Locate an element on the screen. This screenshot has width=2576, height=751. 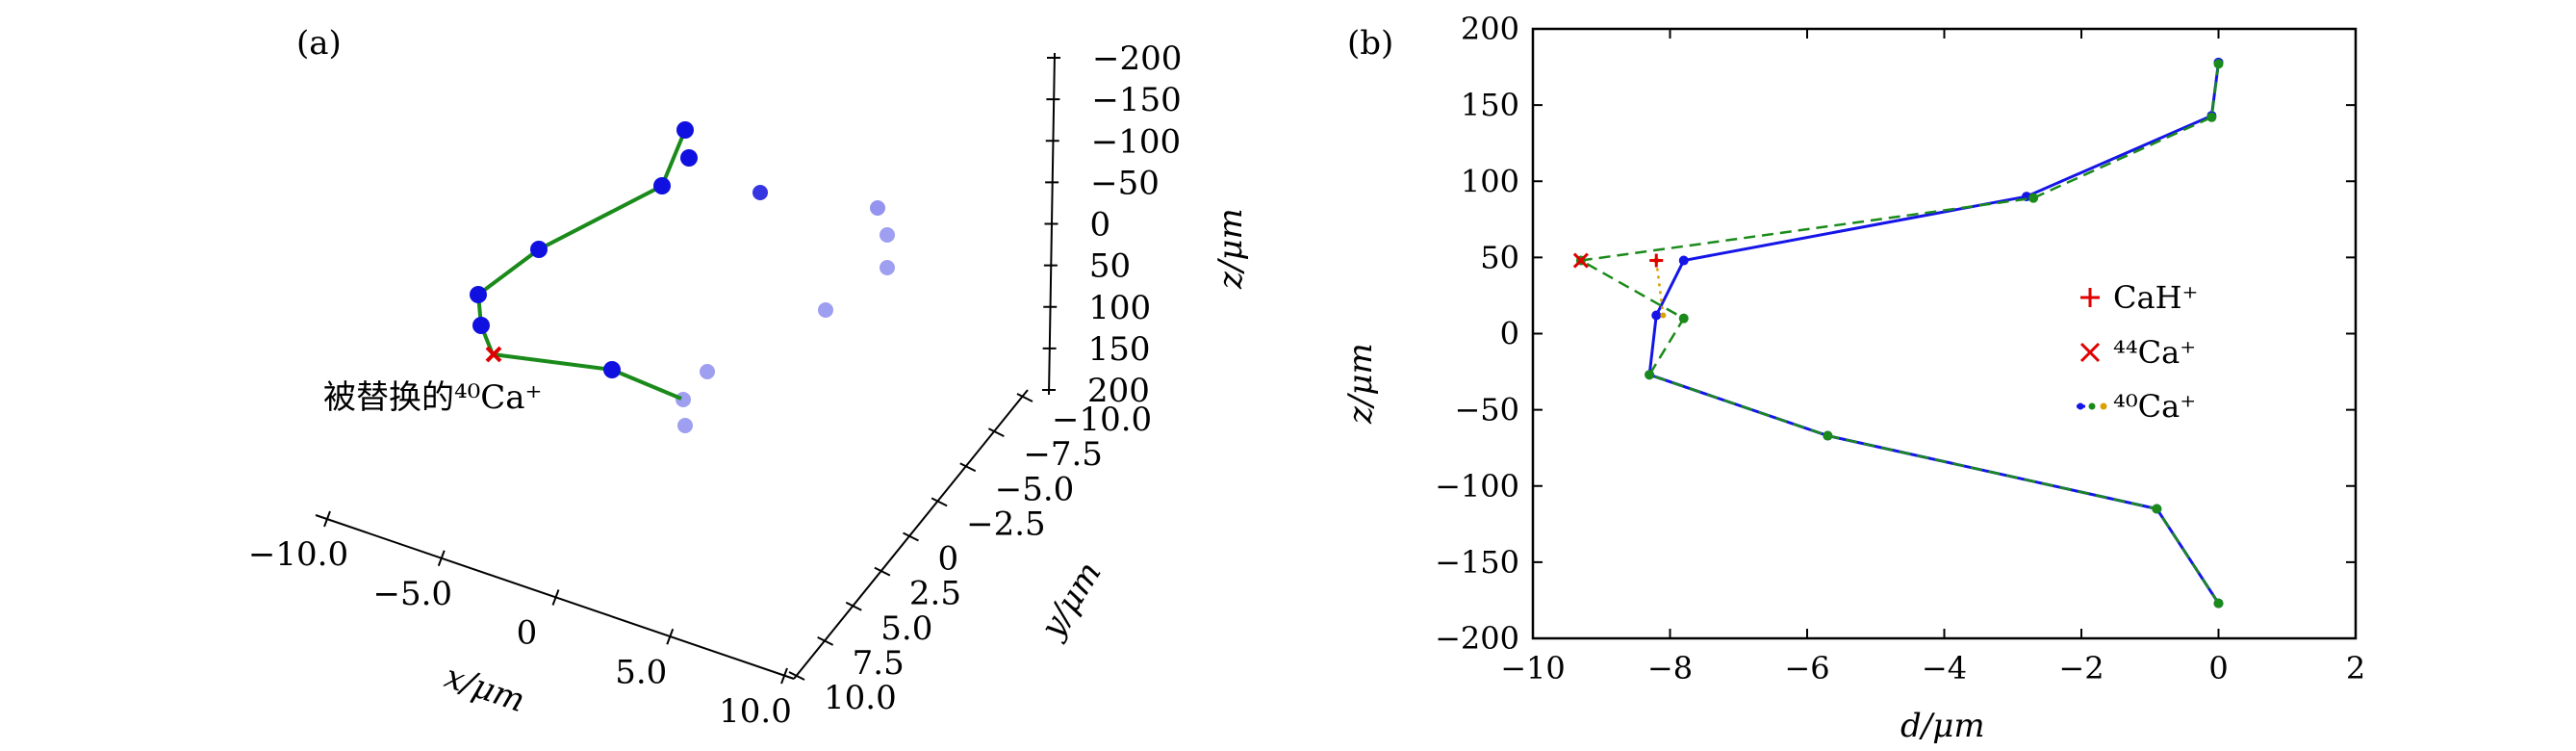
x-axis-tick-label: 5.0 is located at coordinates (641, 672).